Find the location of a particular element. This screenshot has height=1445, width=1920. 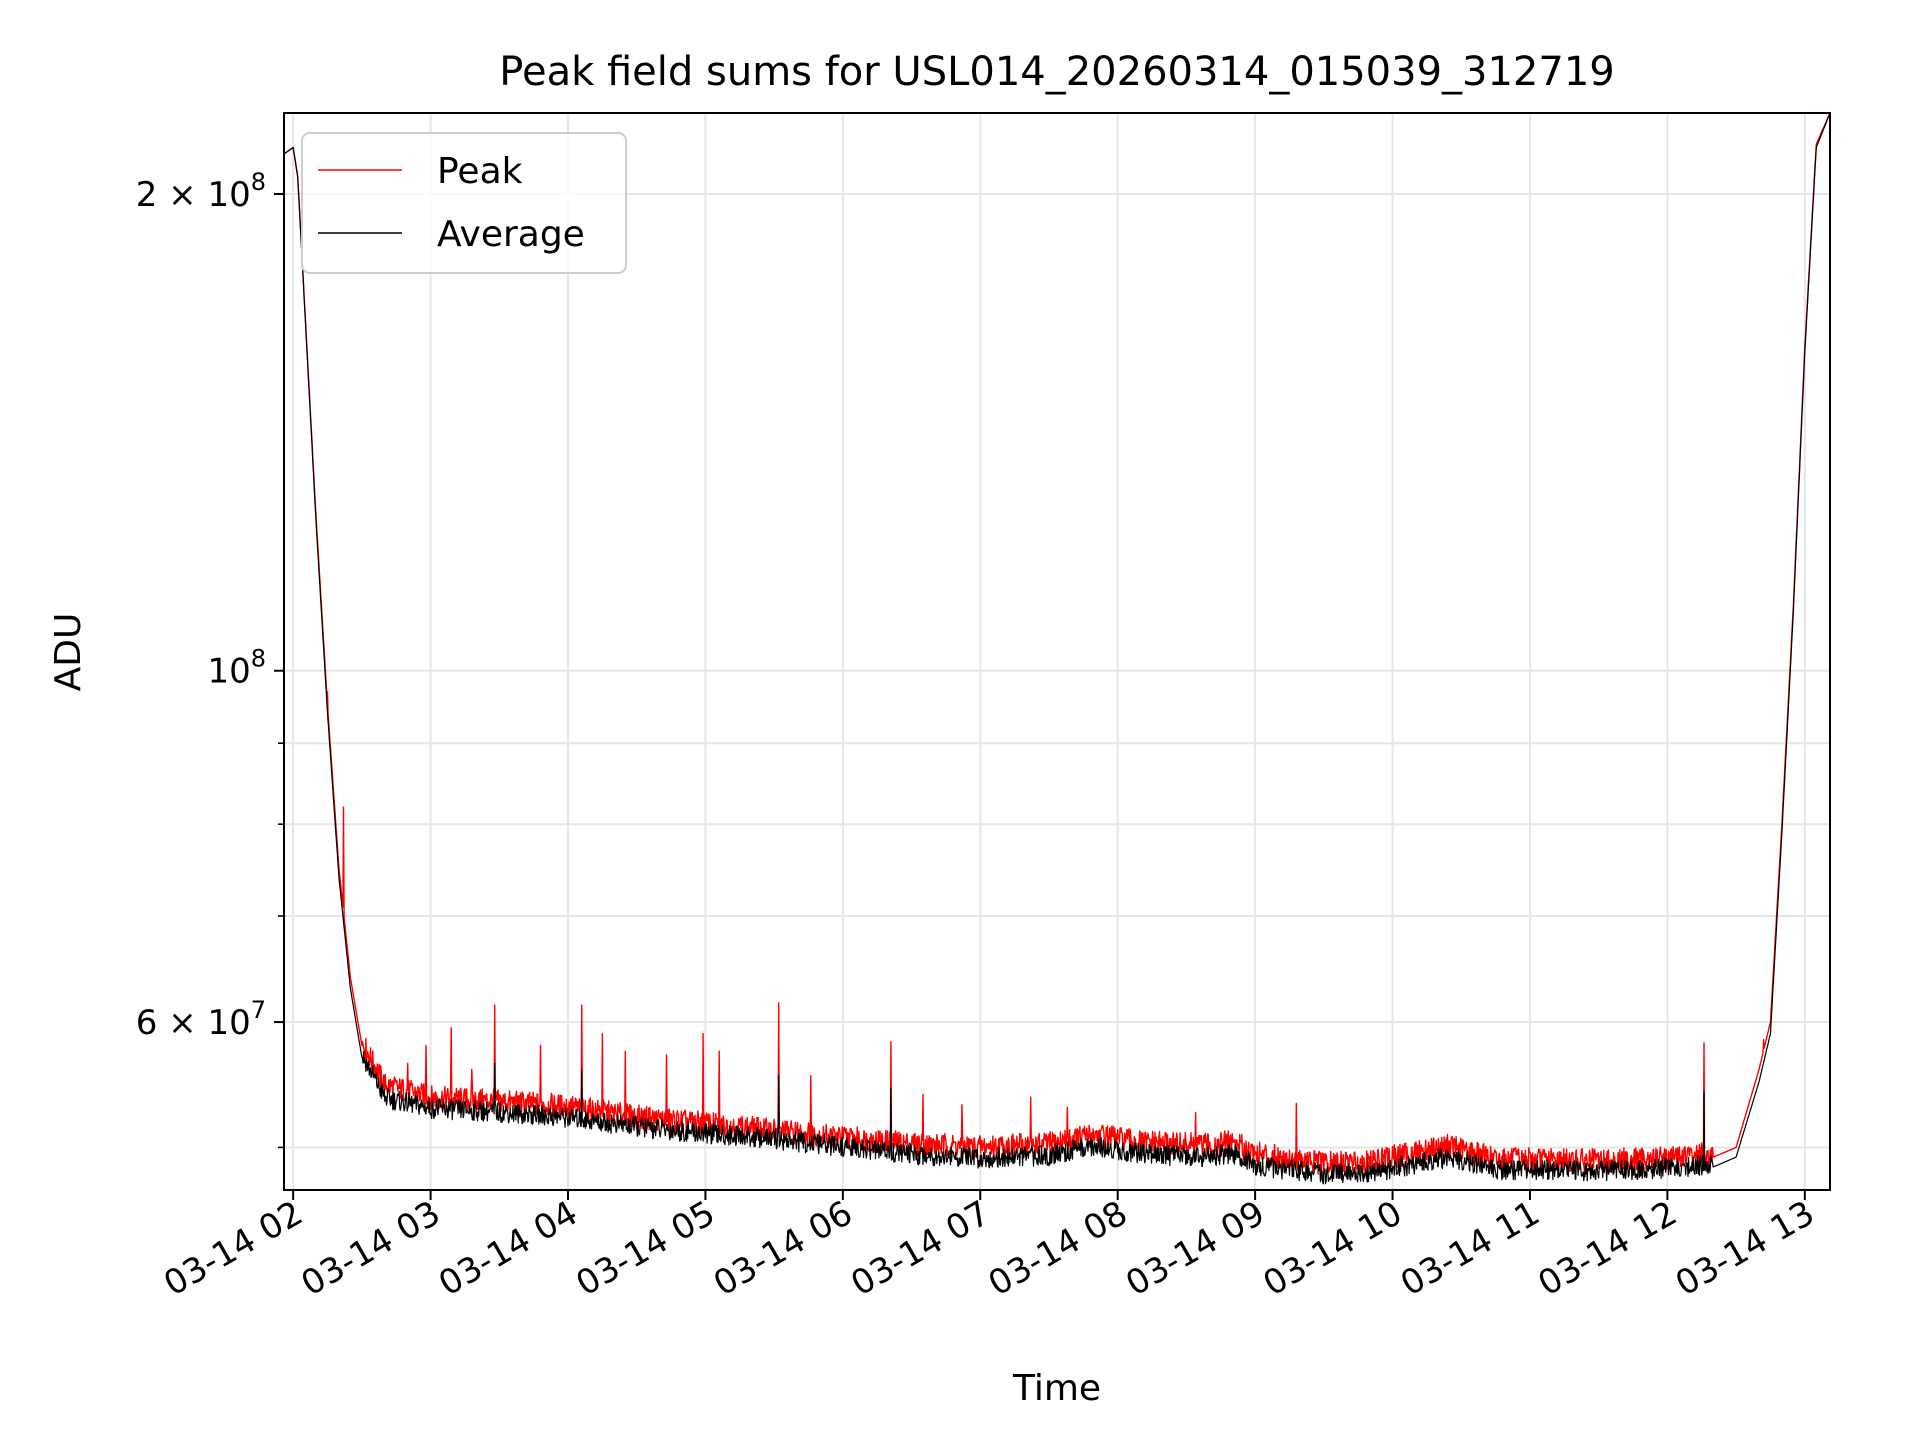

x-axis-label: Time is located at coordinates (1056, 1388).